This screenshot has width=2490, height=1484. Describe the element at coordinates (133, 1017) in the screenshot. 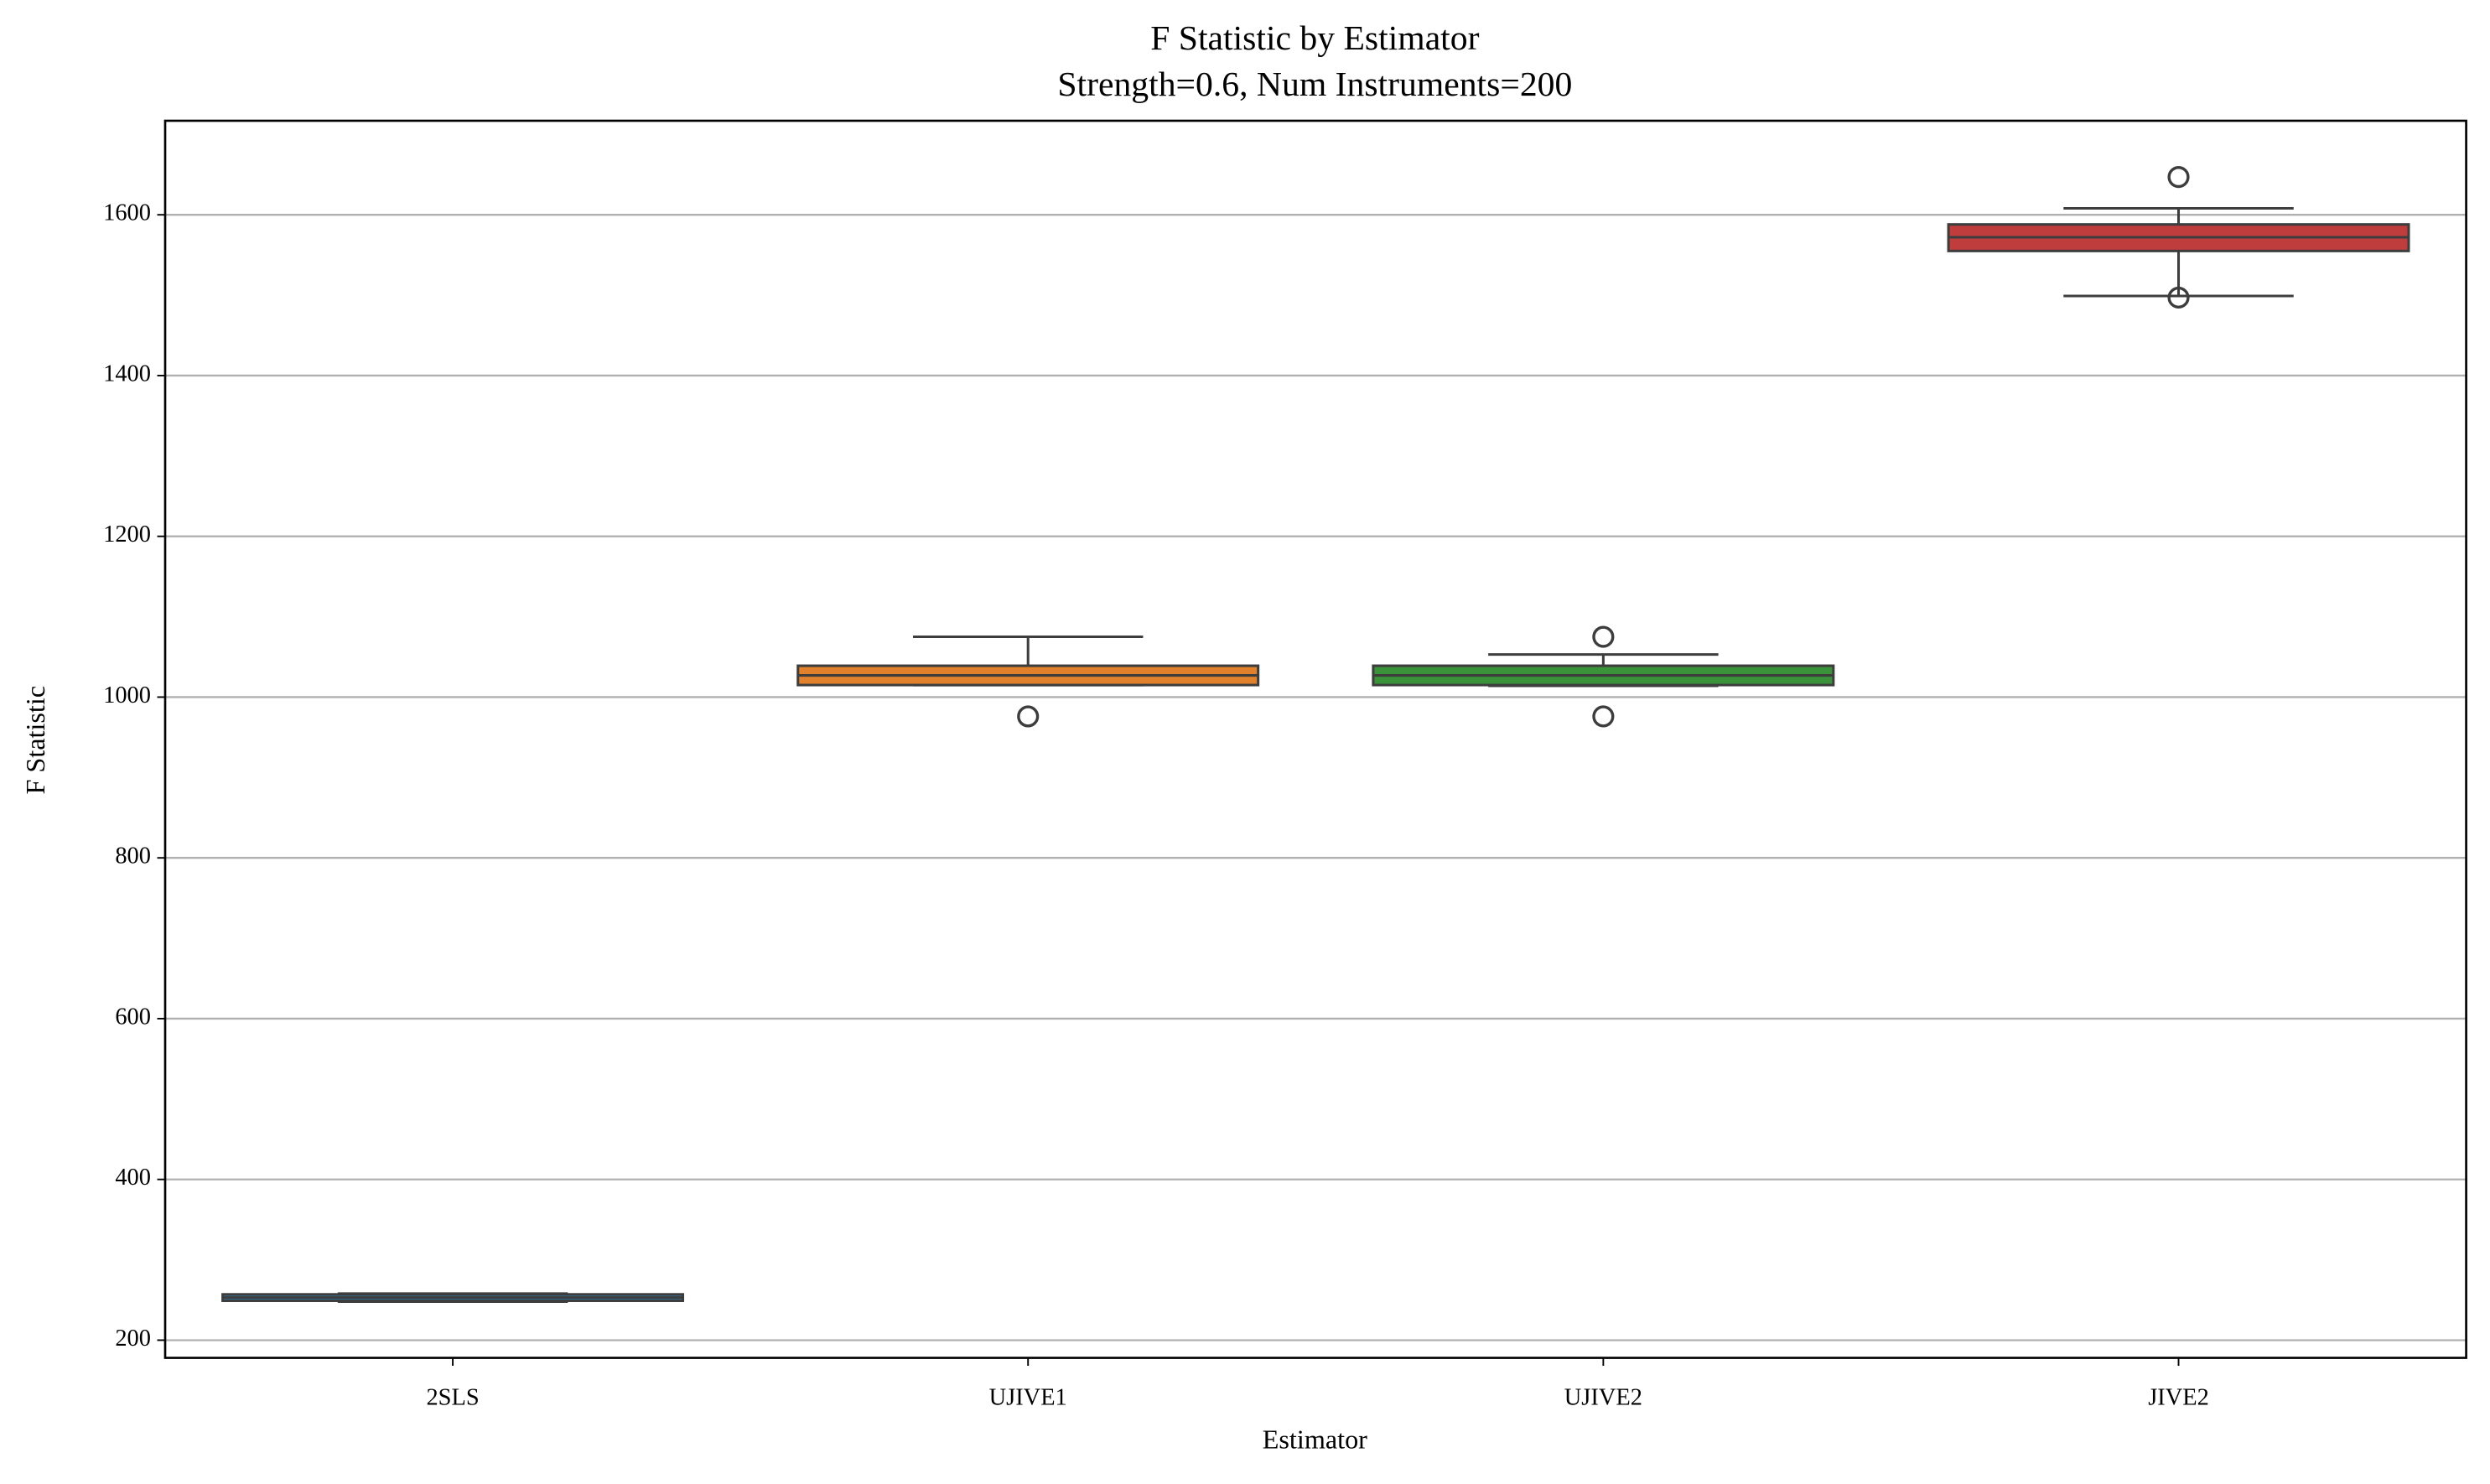

I see `y-tick-label: 600` at that location.